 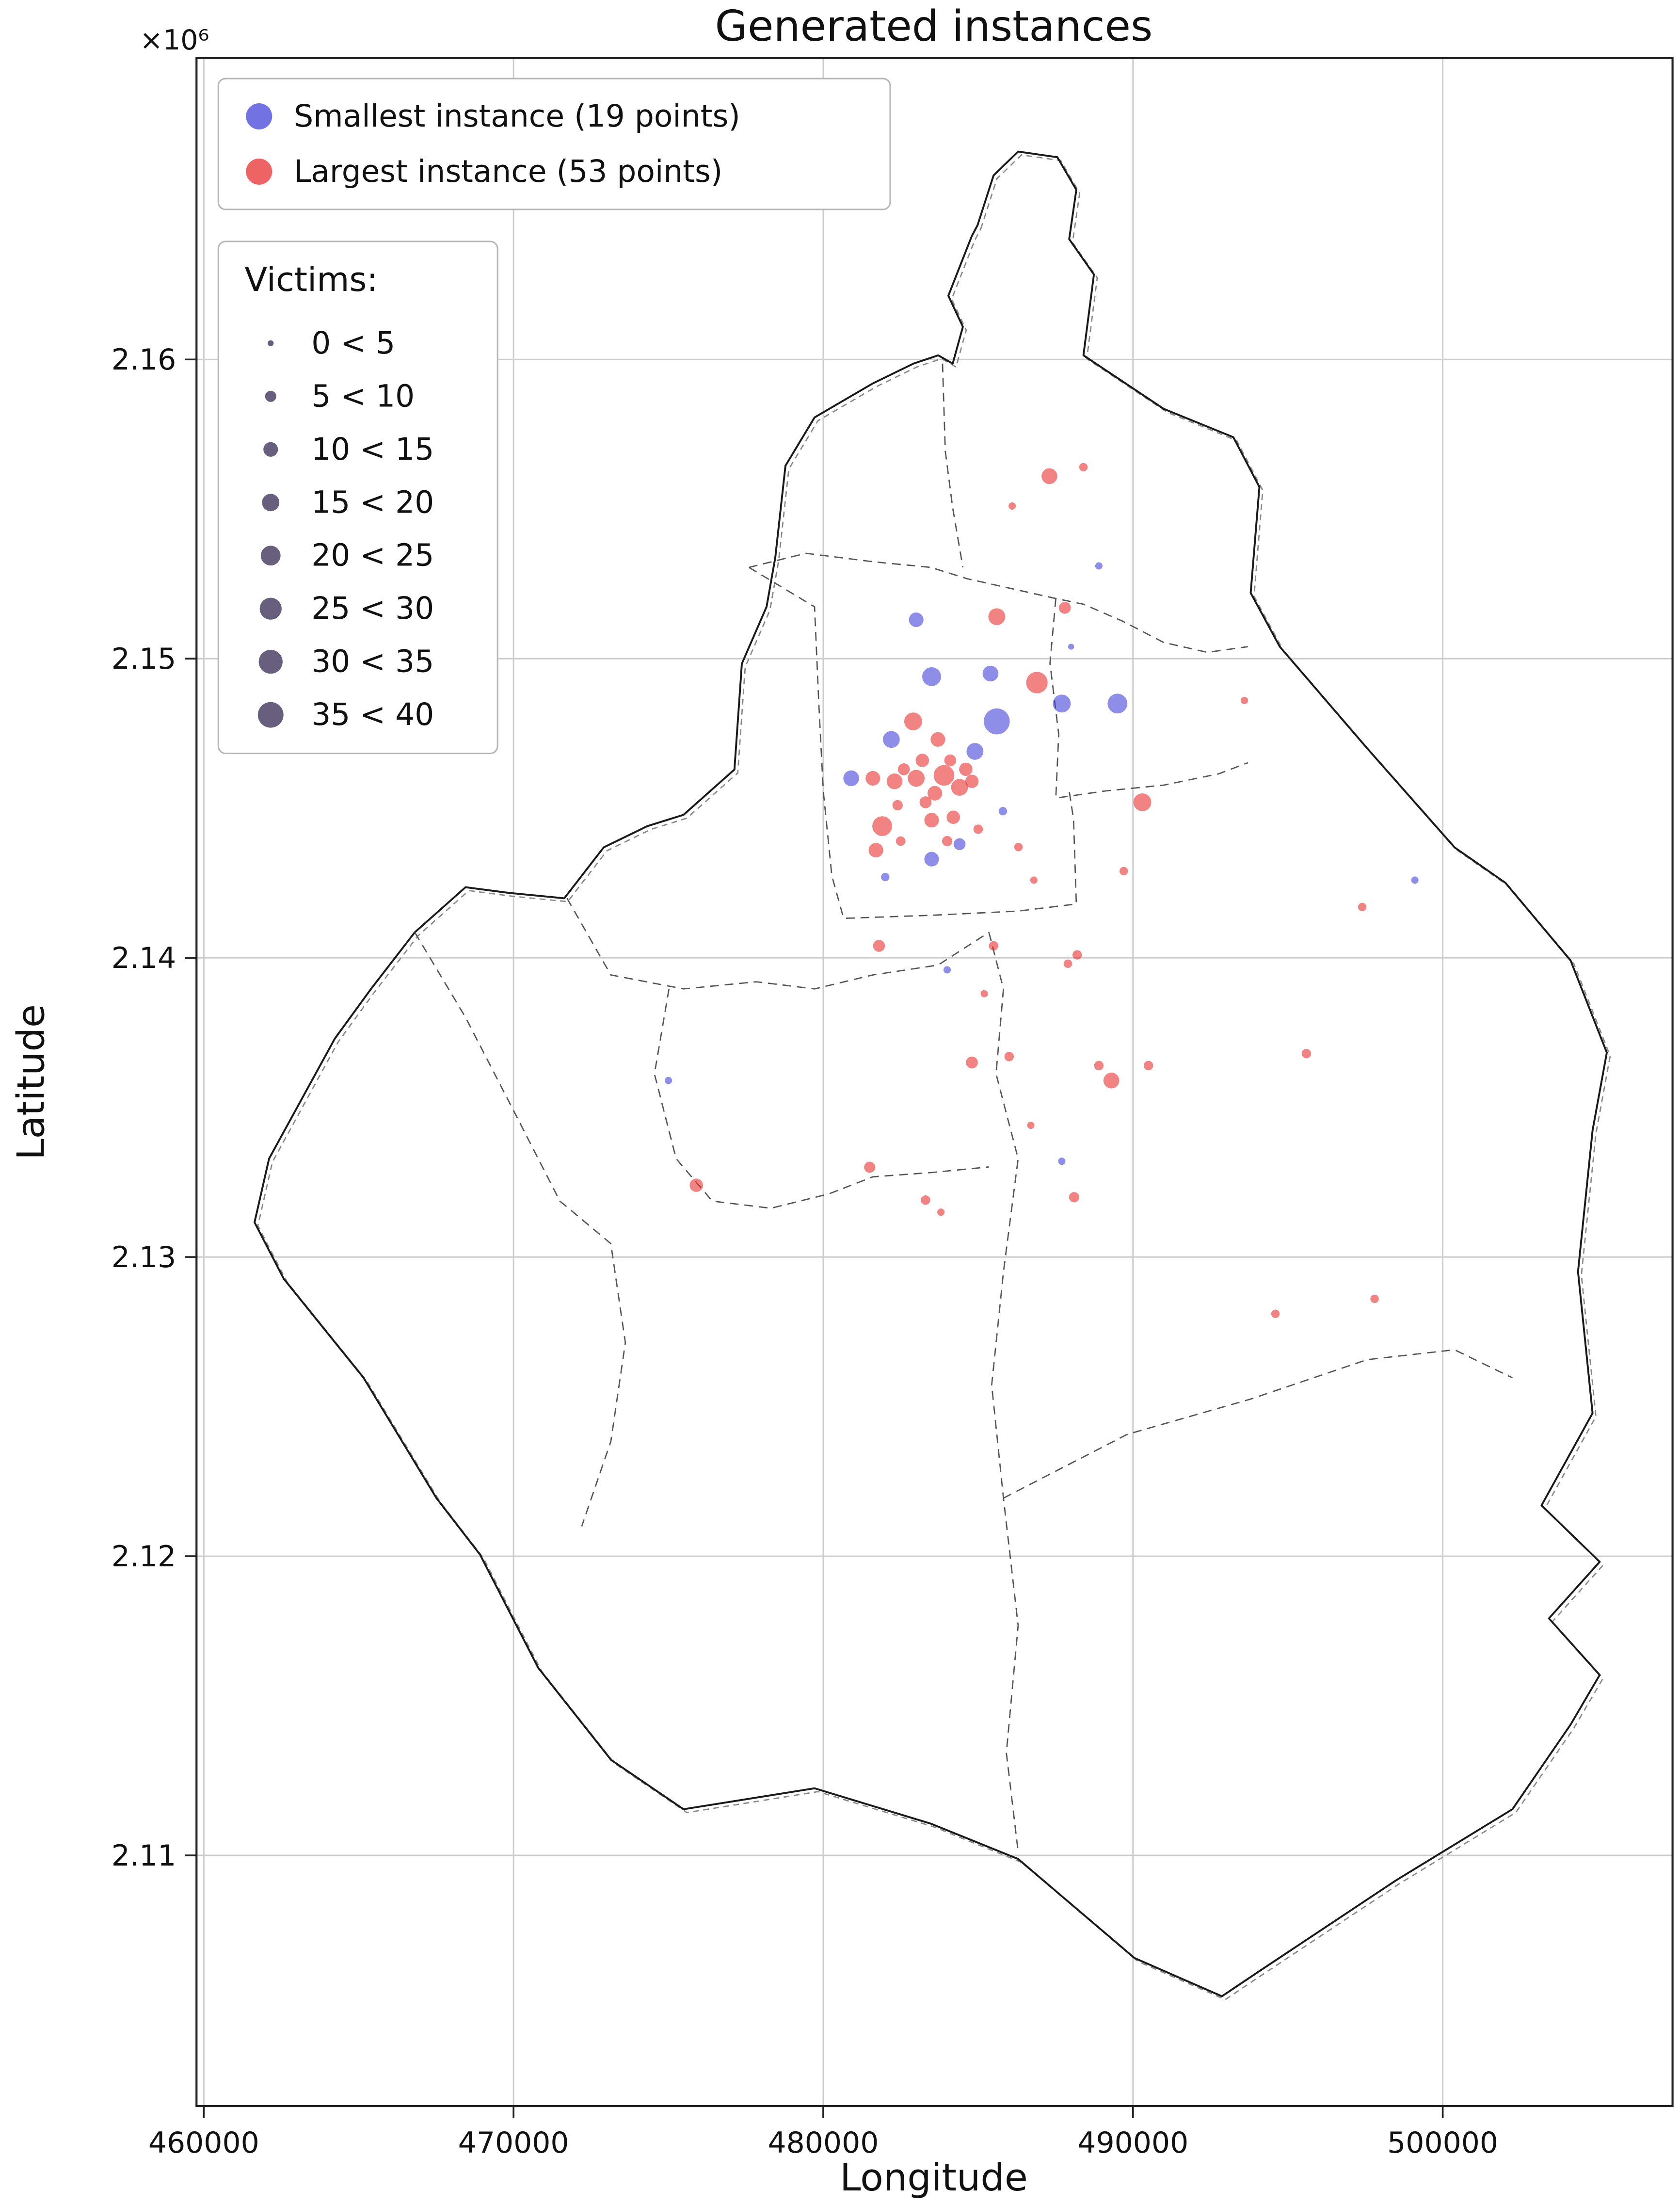 What do you see at coordinates (372, 449) in the screenshot?
I see `victims-bin-label: 10 < 15` at bounding box center [372, 449].